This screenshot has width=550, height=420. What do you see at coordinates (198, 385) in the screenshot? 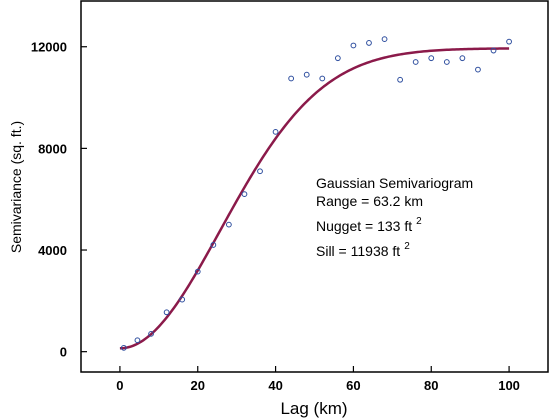
I see `x-tick-label: 20` at bounding box center [198, 385].